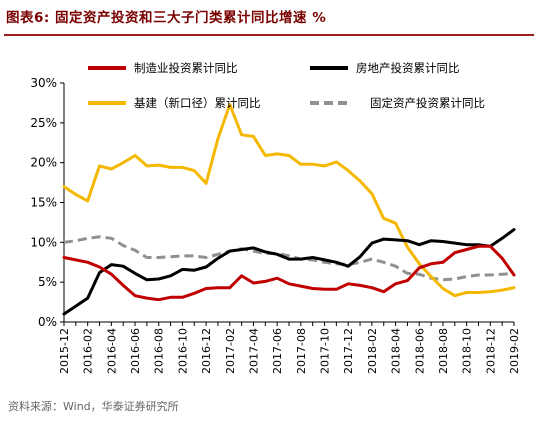  Describe the element at coordinates (47, 322) in the screenshot. I see `y-tick-label: 0%` at that location.